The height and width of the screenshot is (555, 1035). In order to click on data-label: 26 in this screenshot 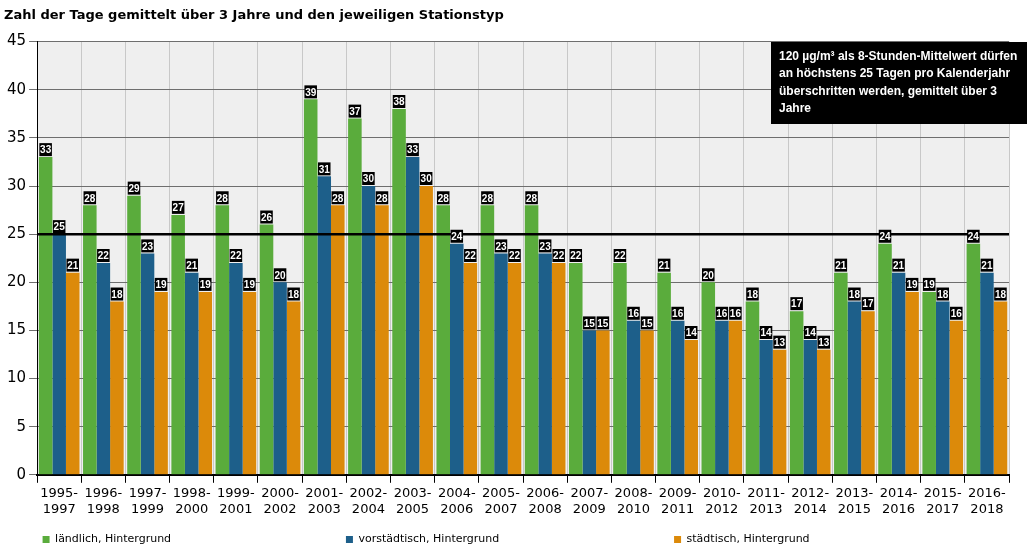, I will do `click(266, 217)`.